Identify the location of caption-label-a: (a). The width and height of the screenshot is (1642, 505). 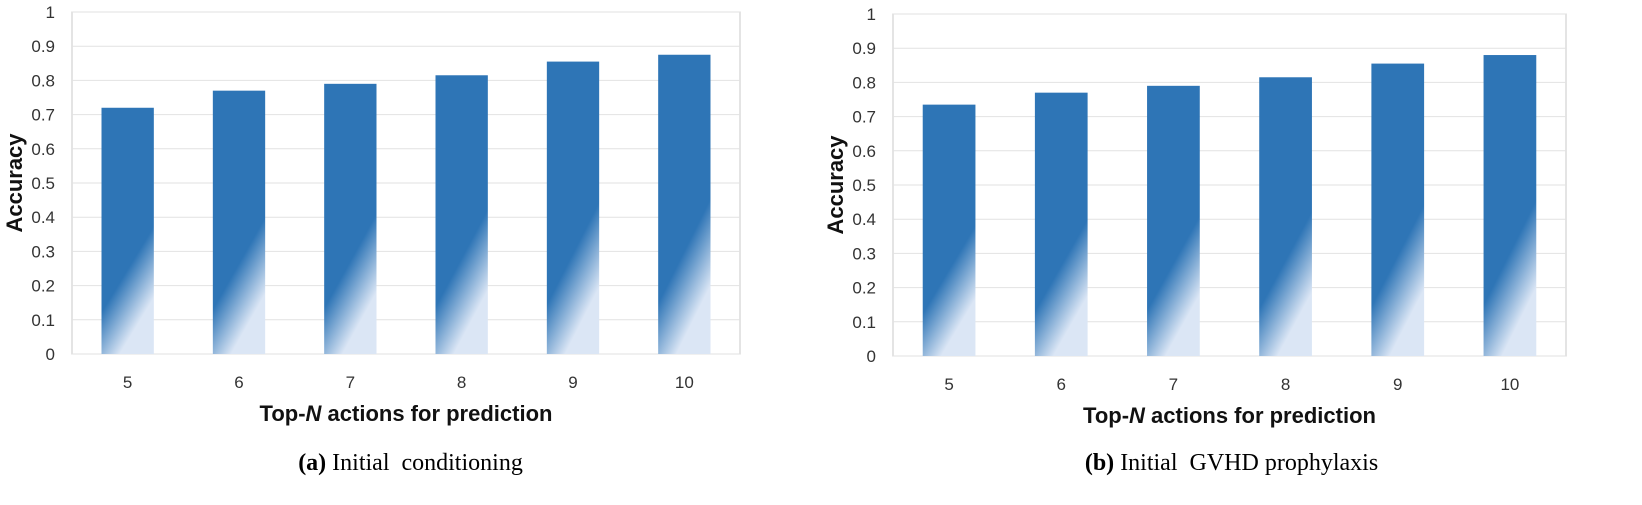
(312, 463).